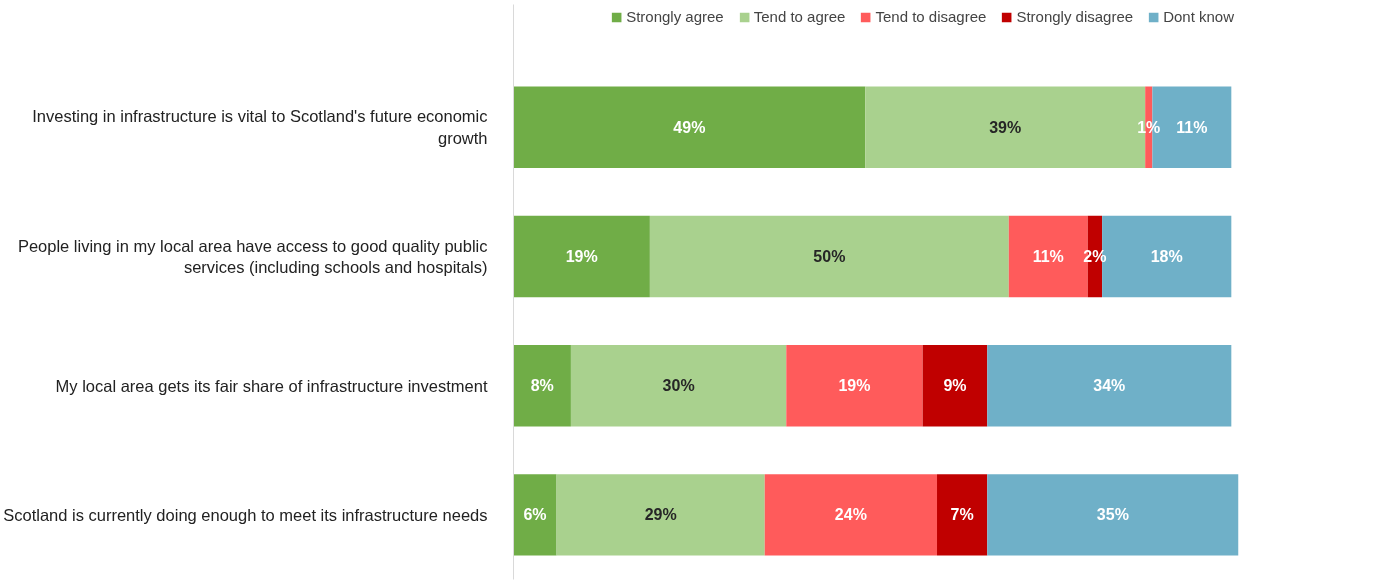 The image size is (1373, 587). Describe the element at coordinates (1198, 16) in the screenshot. I see `legend-label: Dont know` at that location.